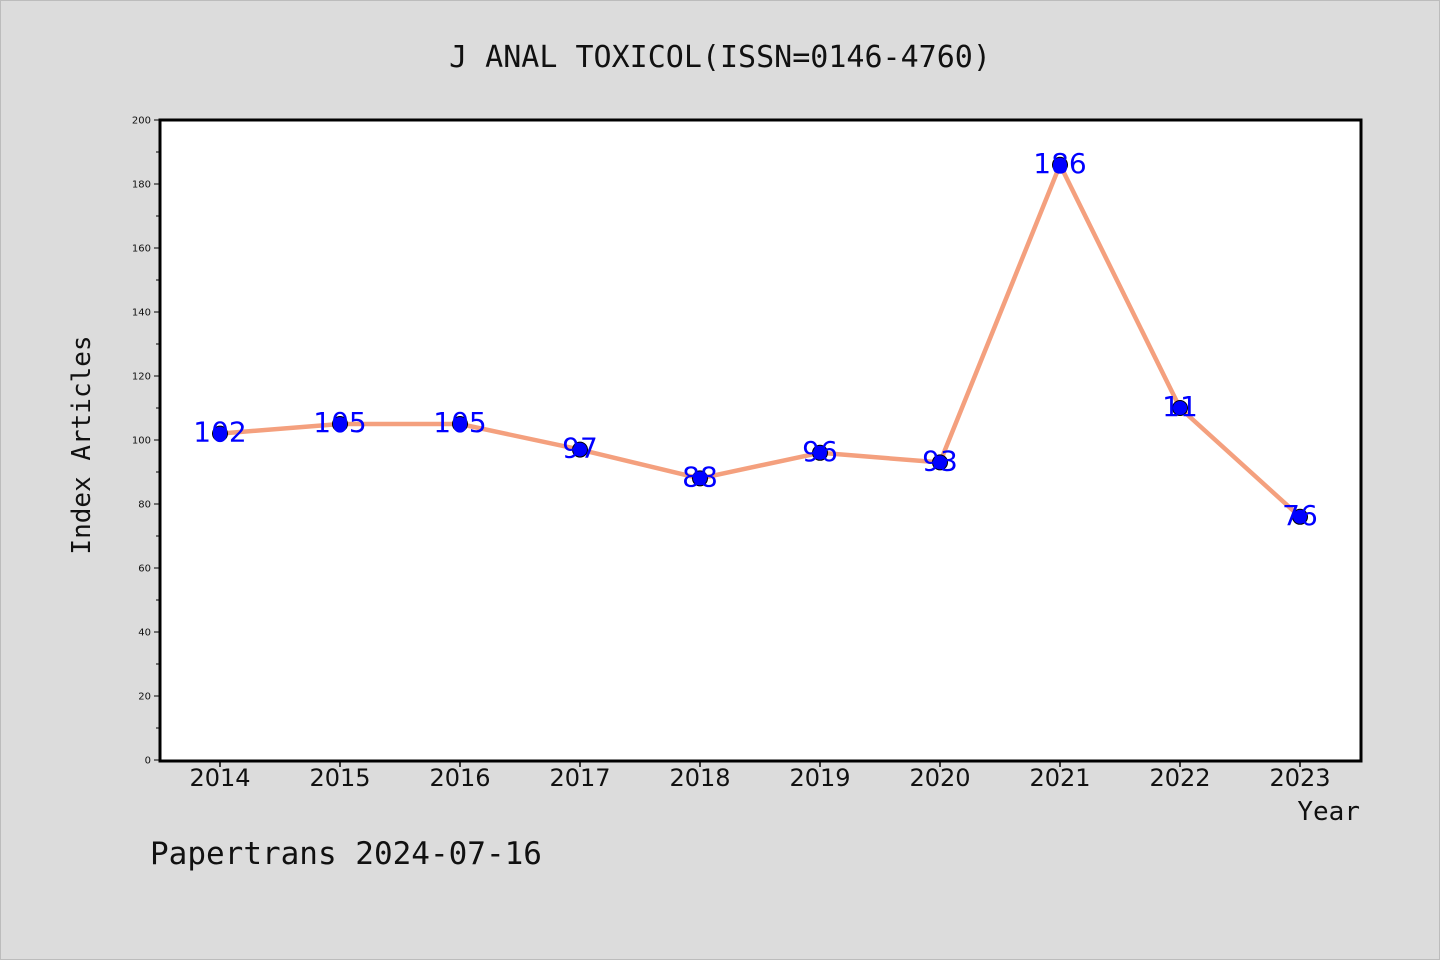 This screenshot has width=1440, height=960. I want to click on y-tick-label: 0, so click(148, 761).